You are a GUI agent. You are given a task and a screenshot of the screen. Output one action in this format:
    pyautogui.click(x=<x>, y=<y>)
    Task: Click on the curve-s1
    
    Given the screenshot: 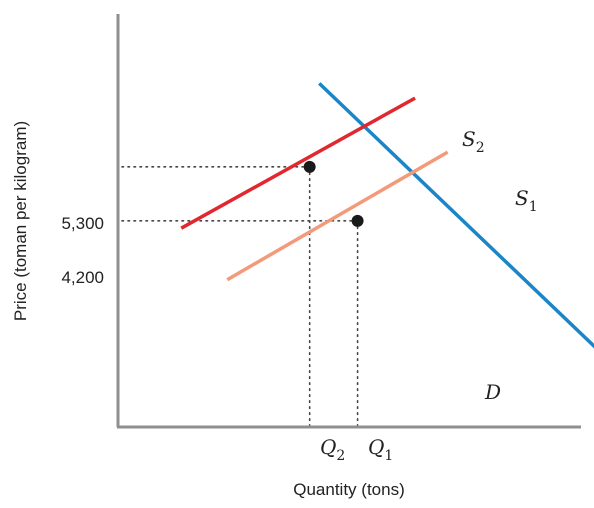 What is the action you would take?
    pyautogui.click(x=337, y=216)
    